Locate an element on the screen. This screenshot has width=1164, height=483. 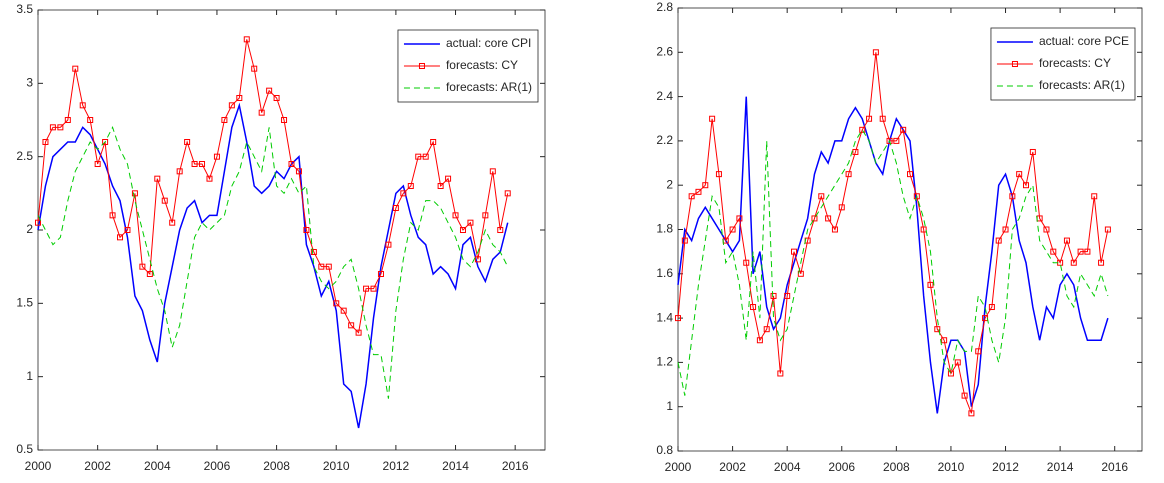
y-tick-label: 1.4 is located at coordinates (664, 317).